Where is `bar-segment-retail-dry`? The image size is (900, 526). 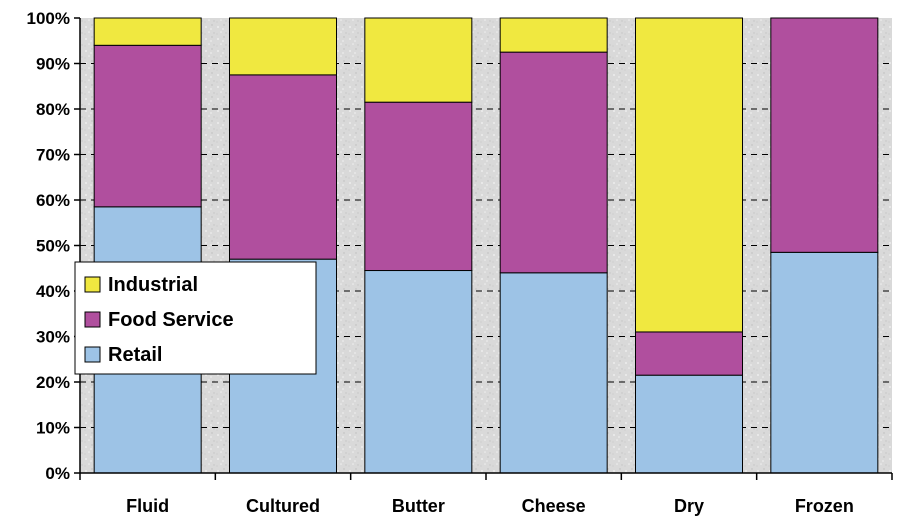
bar-segment-retail-dry is located at coordinates (689, 424).